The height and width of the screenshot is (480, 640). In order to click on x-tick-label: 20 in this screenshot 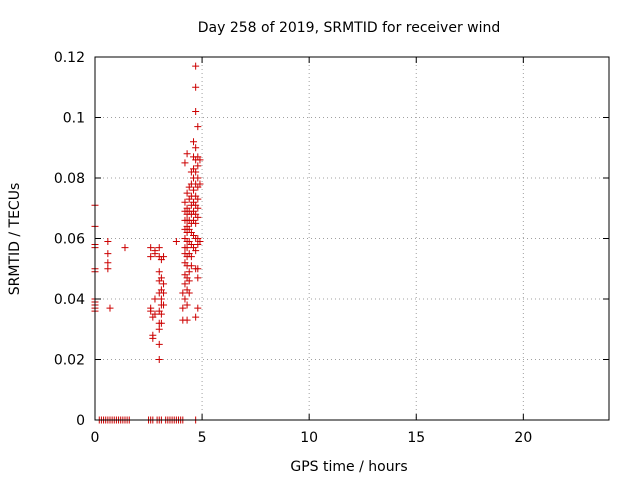, I will do `click(523, 438)`.